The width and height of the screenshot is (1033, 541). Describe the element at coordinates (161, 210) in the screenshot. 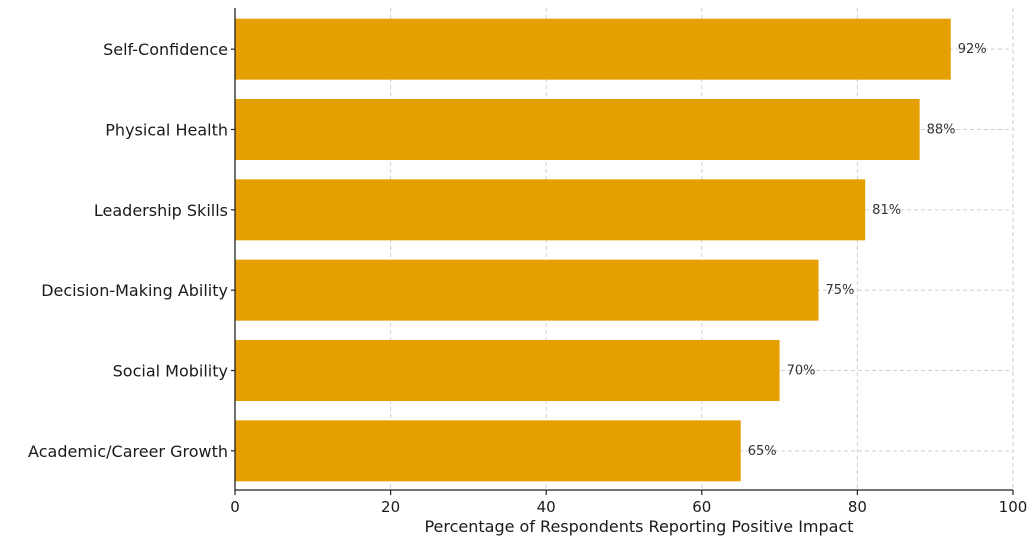

I see `y-tick-label: Leadership Skills` at that location.